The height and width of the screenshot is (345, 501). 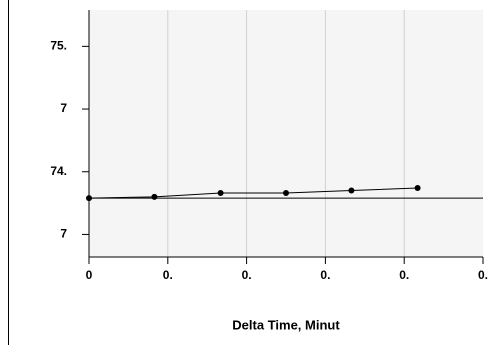 I want to click on y-tick-label: 74., so click(x=58, y=171).